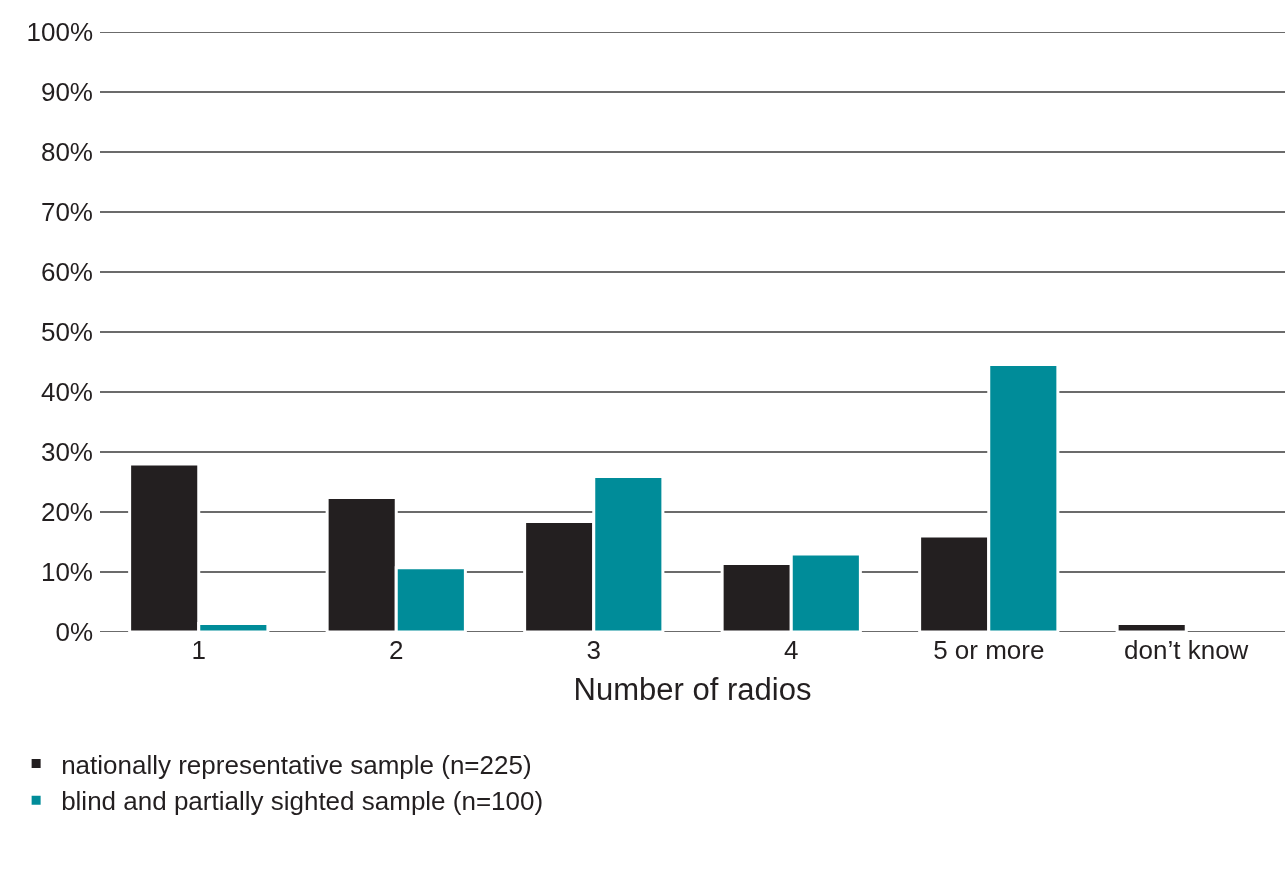 The height and width of the screenshot is (880, 1287). Describe the element at coordinates (66, 272) in the screenshot. I see `y-tick-label: 60%` at that location.